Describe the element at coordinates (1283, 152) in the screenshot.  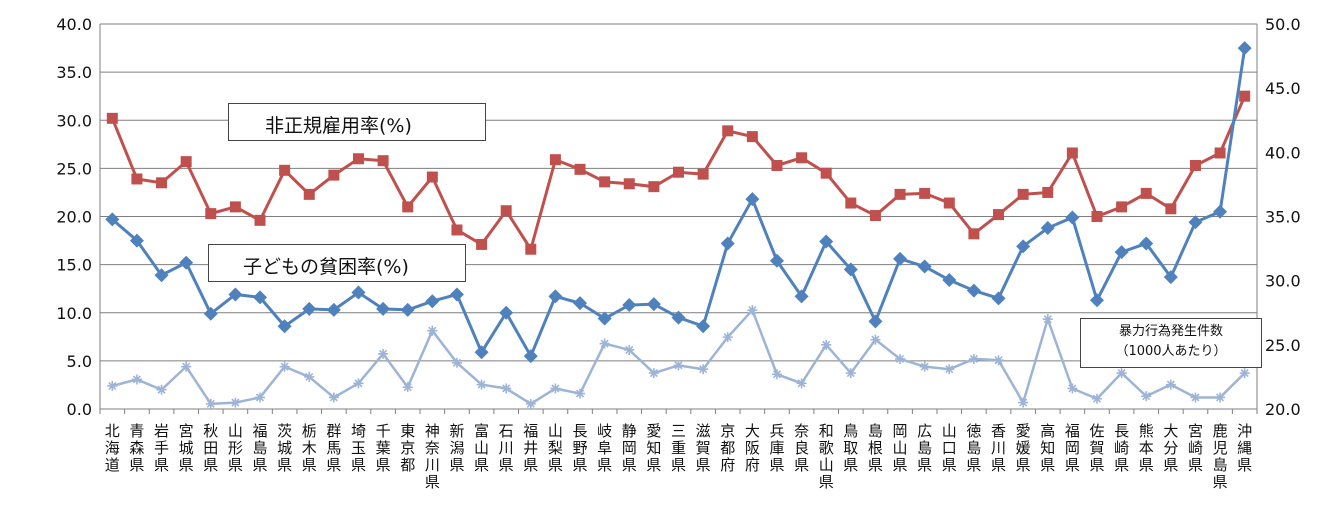
I see `y-right-tick-label: 40.0` at that location.